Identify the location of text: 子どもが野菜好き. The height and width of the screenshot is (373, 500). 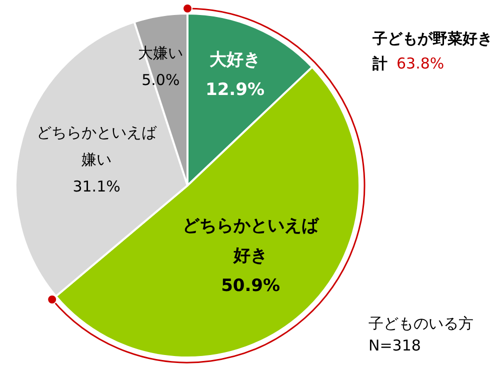
(432, 39).